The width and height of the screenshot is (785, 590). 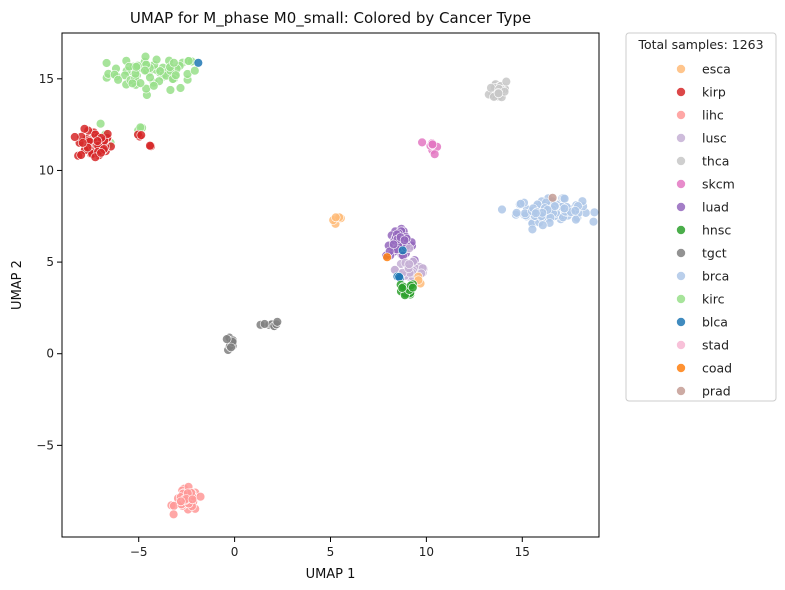 I want to click on y-tick-label: 0, so click(x=50, y=354).